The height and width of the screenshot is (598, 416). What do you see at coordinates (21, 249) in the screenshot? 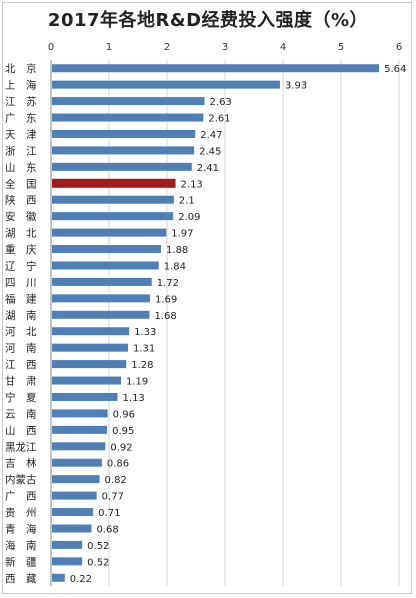
I see `category-label: 重 庆` at bounding box center [21, 249].